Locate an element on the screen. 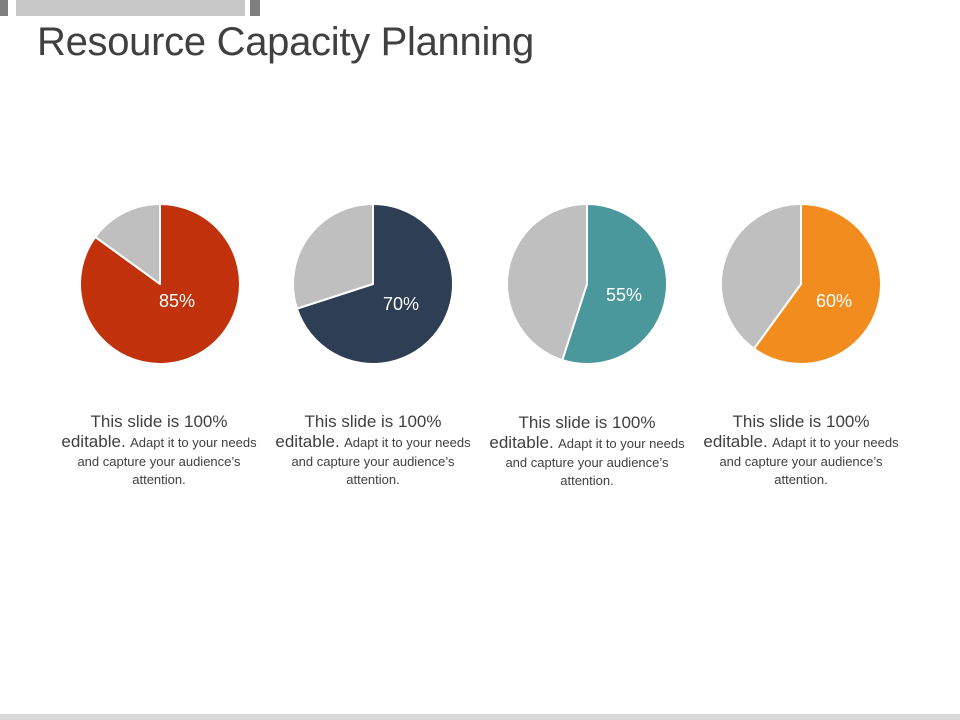 Image resolution: width=960 pixels, height=720 pixels. pie-3-remainder-slice is located at coordinates (547, 282).